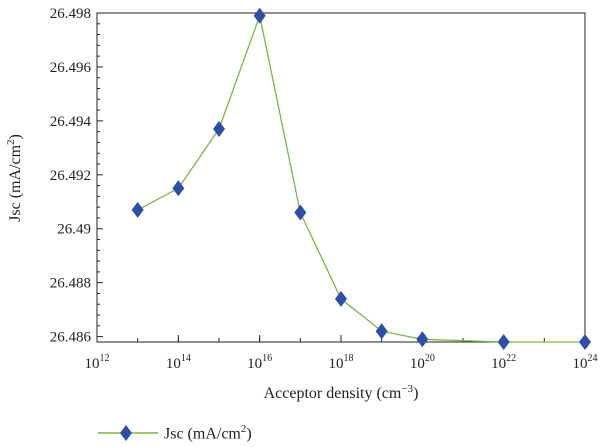 The image size is (600, 447). Describe the element at coordinates (97, 362) in the screenshot. I see `x-tick-label: 1012` at that location.